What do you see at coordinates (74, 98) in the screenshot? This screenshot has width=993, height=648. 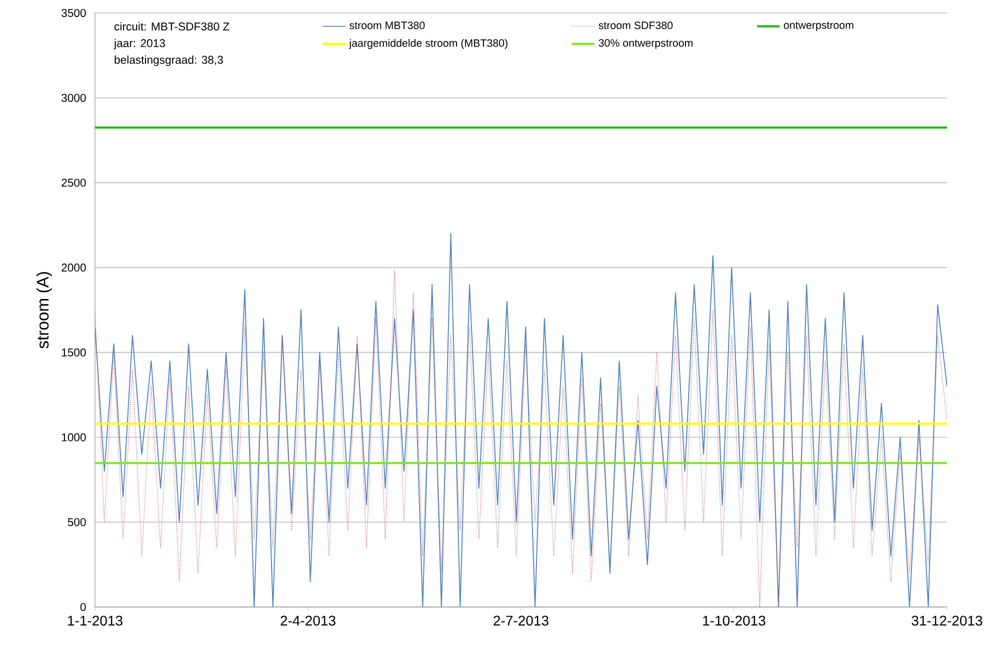 I see `y-tick-label: 3000` at bounding box center [74, 98].